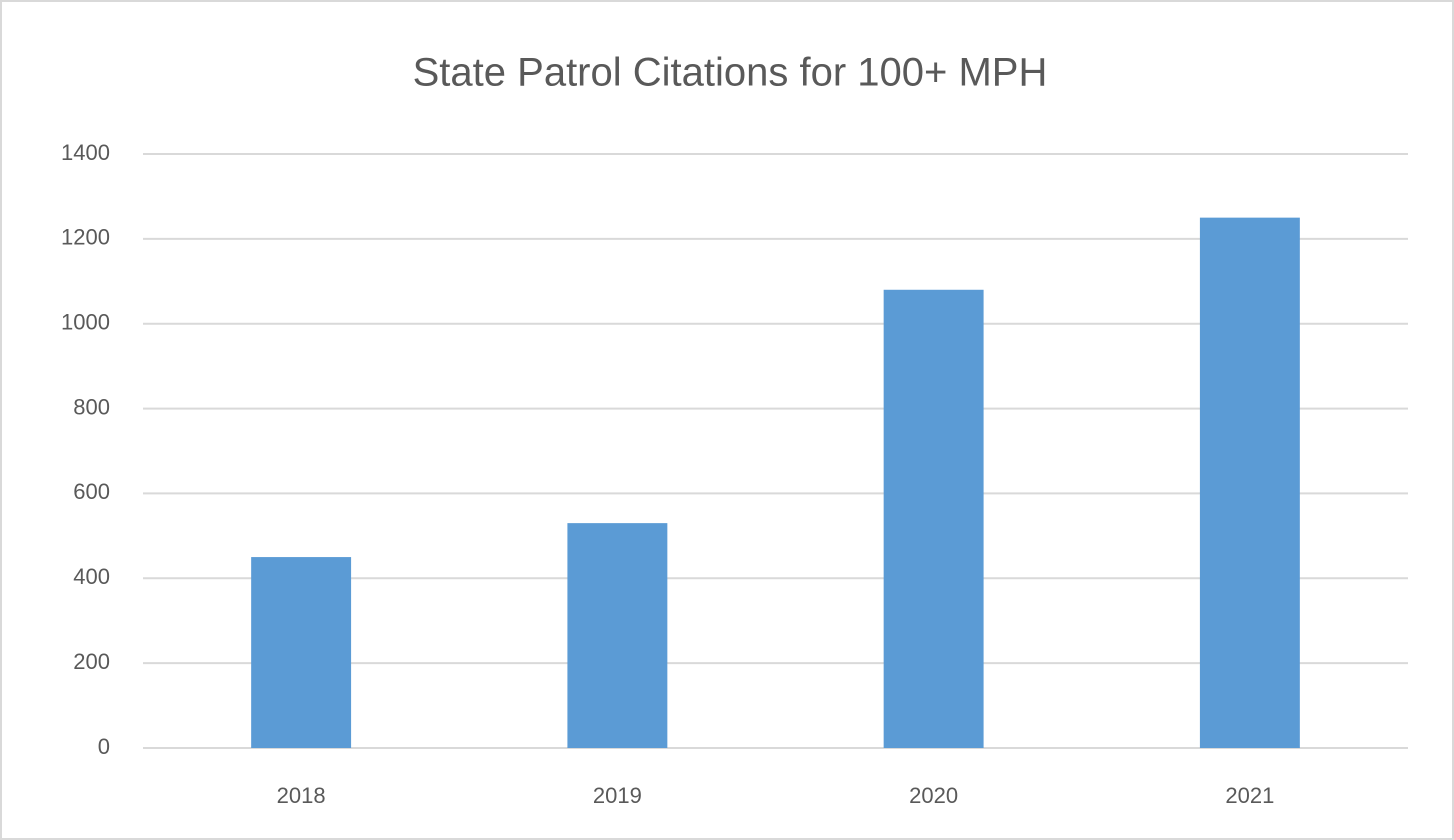 The height and width of the screenshot is (840, 1454). I want to click on y-tick-label: 1000, so click(85, 322).